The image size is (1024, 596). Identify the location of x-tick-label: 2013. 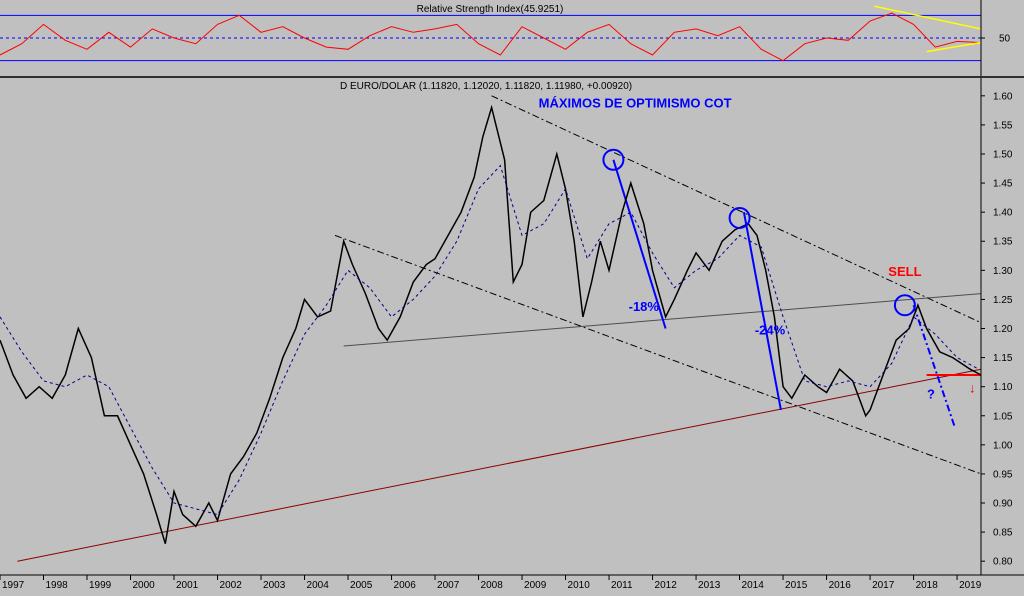
(709, 585).